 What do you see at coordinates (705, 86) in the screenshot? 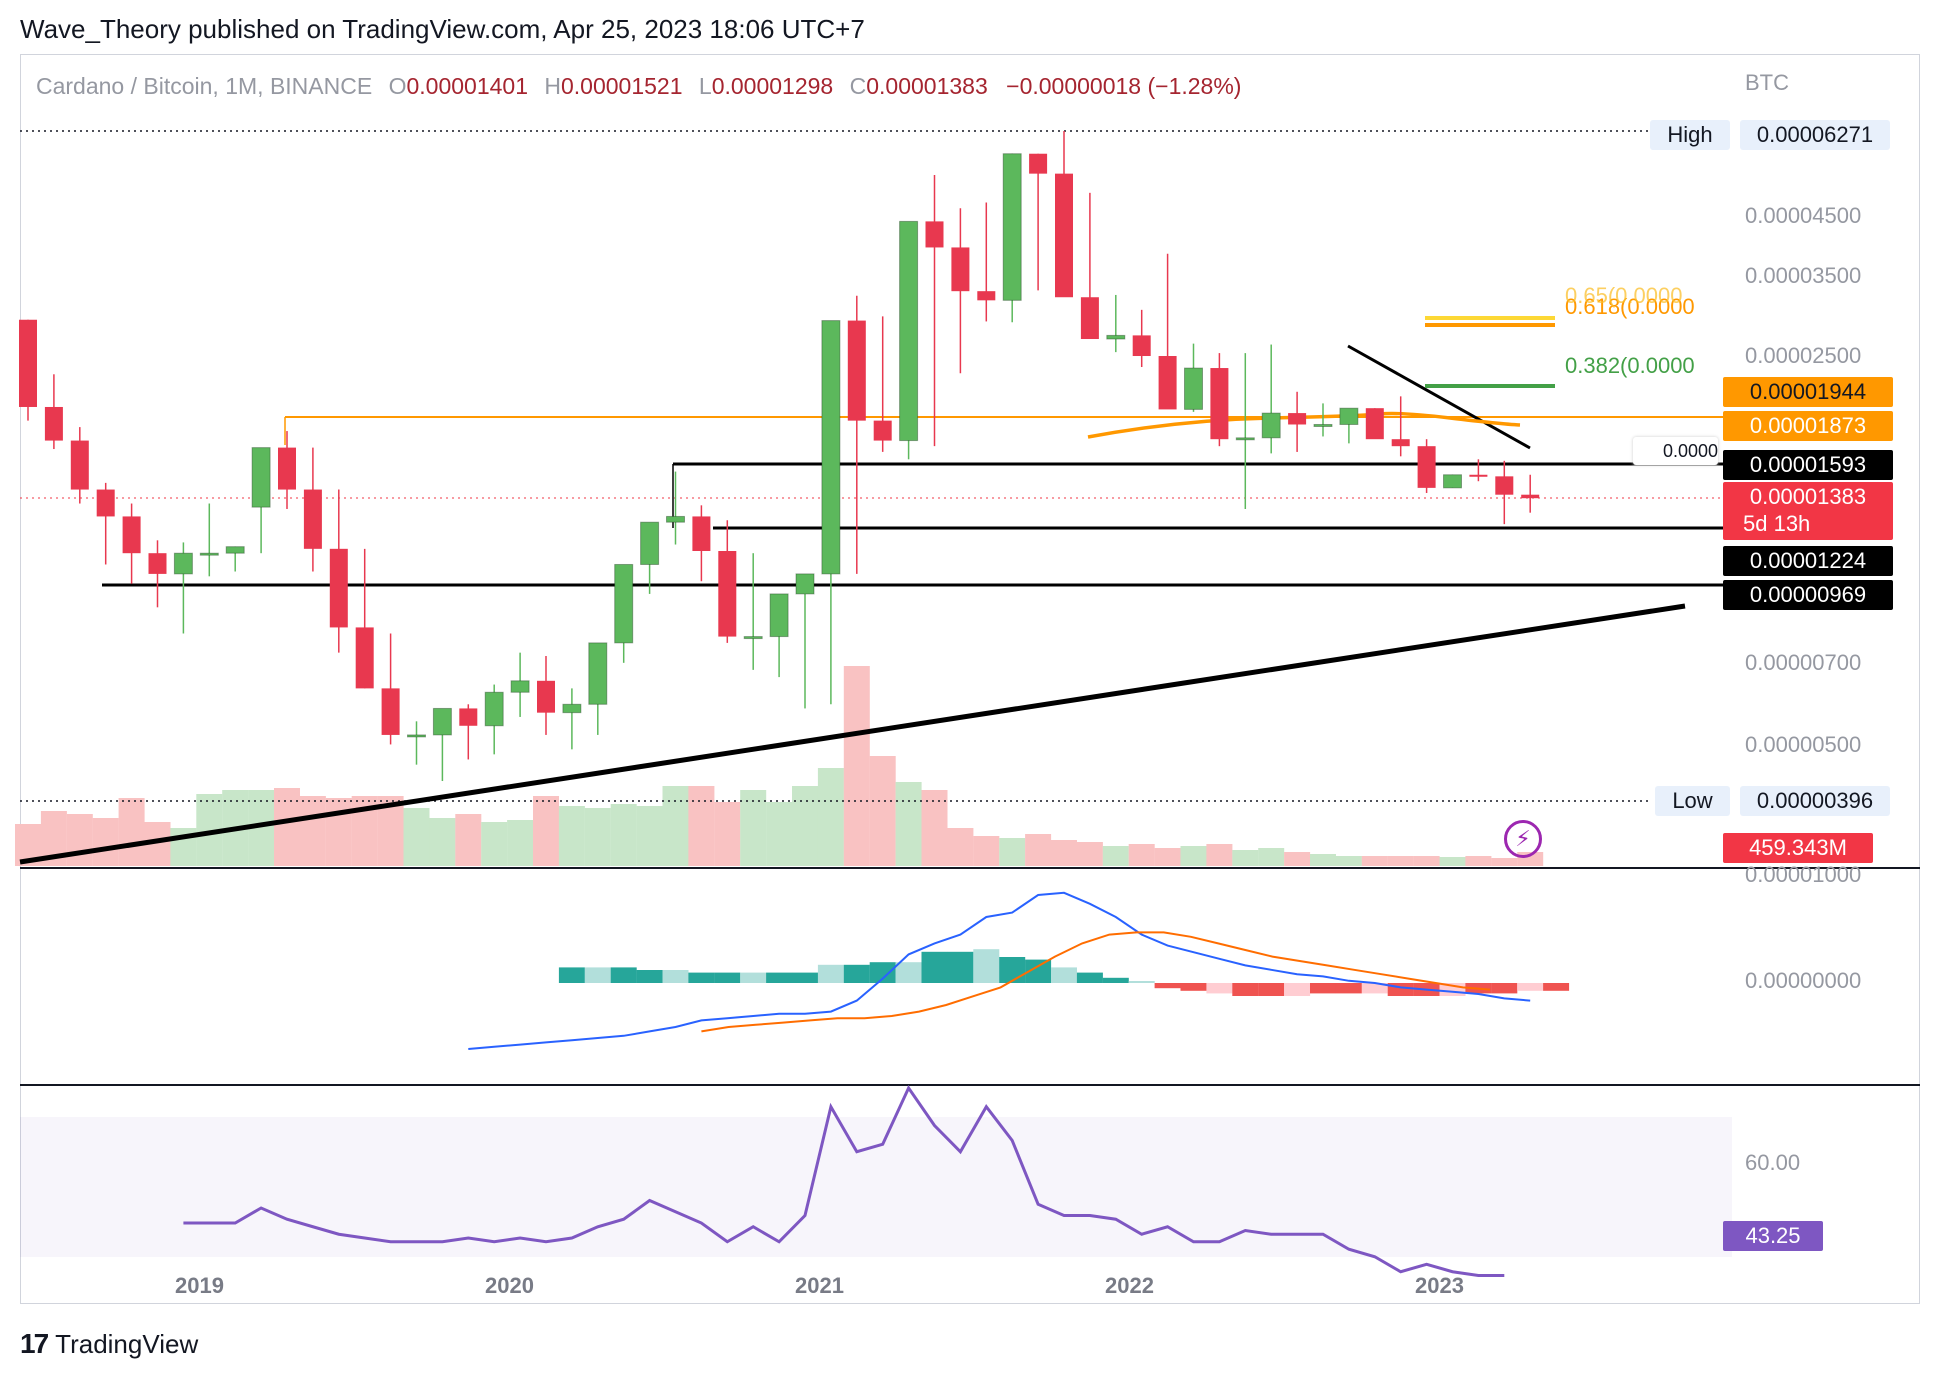
I see `low-key: L` at bounding box center [705, 86].